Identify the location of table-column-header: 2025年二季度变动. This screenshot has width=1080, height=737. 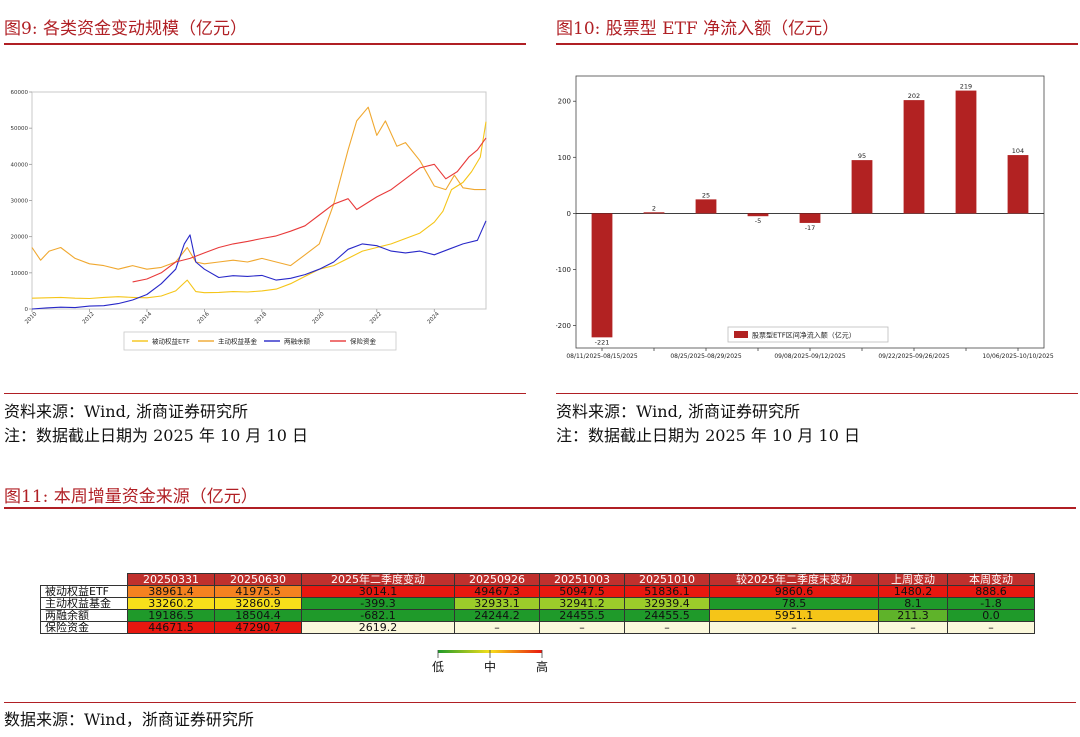
(378, 579).